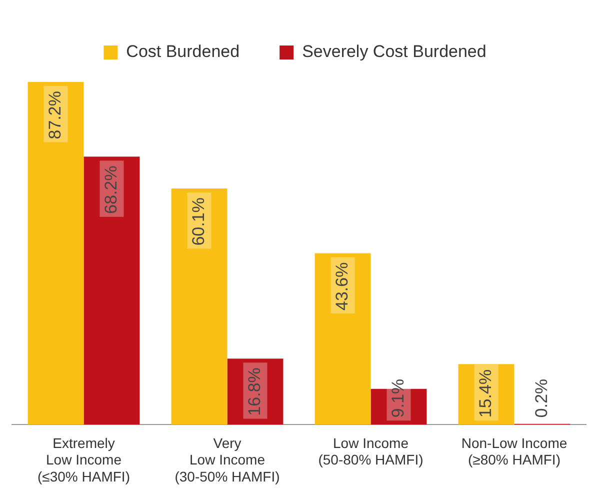  I want to click on data-label: 87.2%, so click(54, 115).